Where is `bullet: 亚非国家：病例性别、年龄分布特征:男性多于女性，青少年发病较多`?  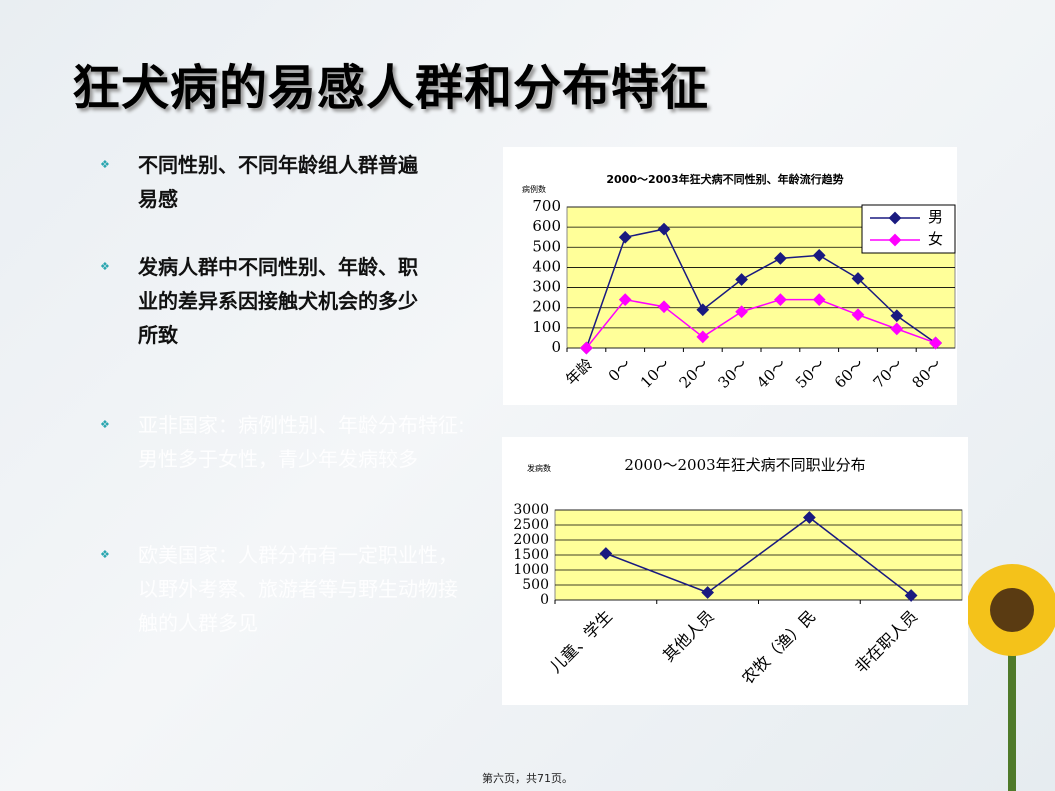 bullet: 亚非国家：病例性别、年龄分布特征:男性多于女性，青少年发病较多 is located at coordinates (284, 442).